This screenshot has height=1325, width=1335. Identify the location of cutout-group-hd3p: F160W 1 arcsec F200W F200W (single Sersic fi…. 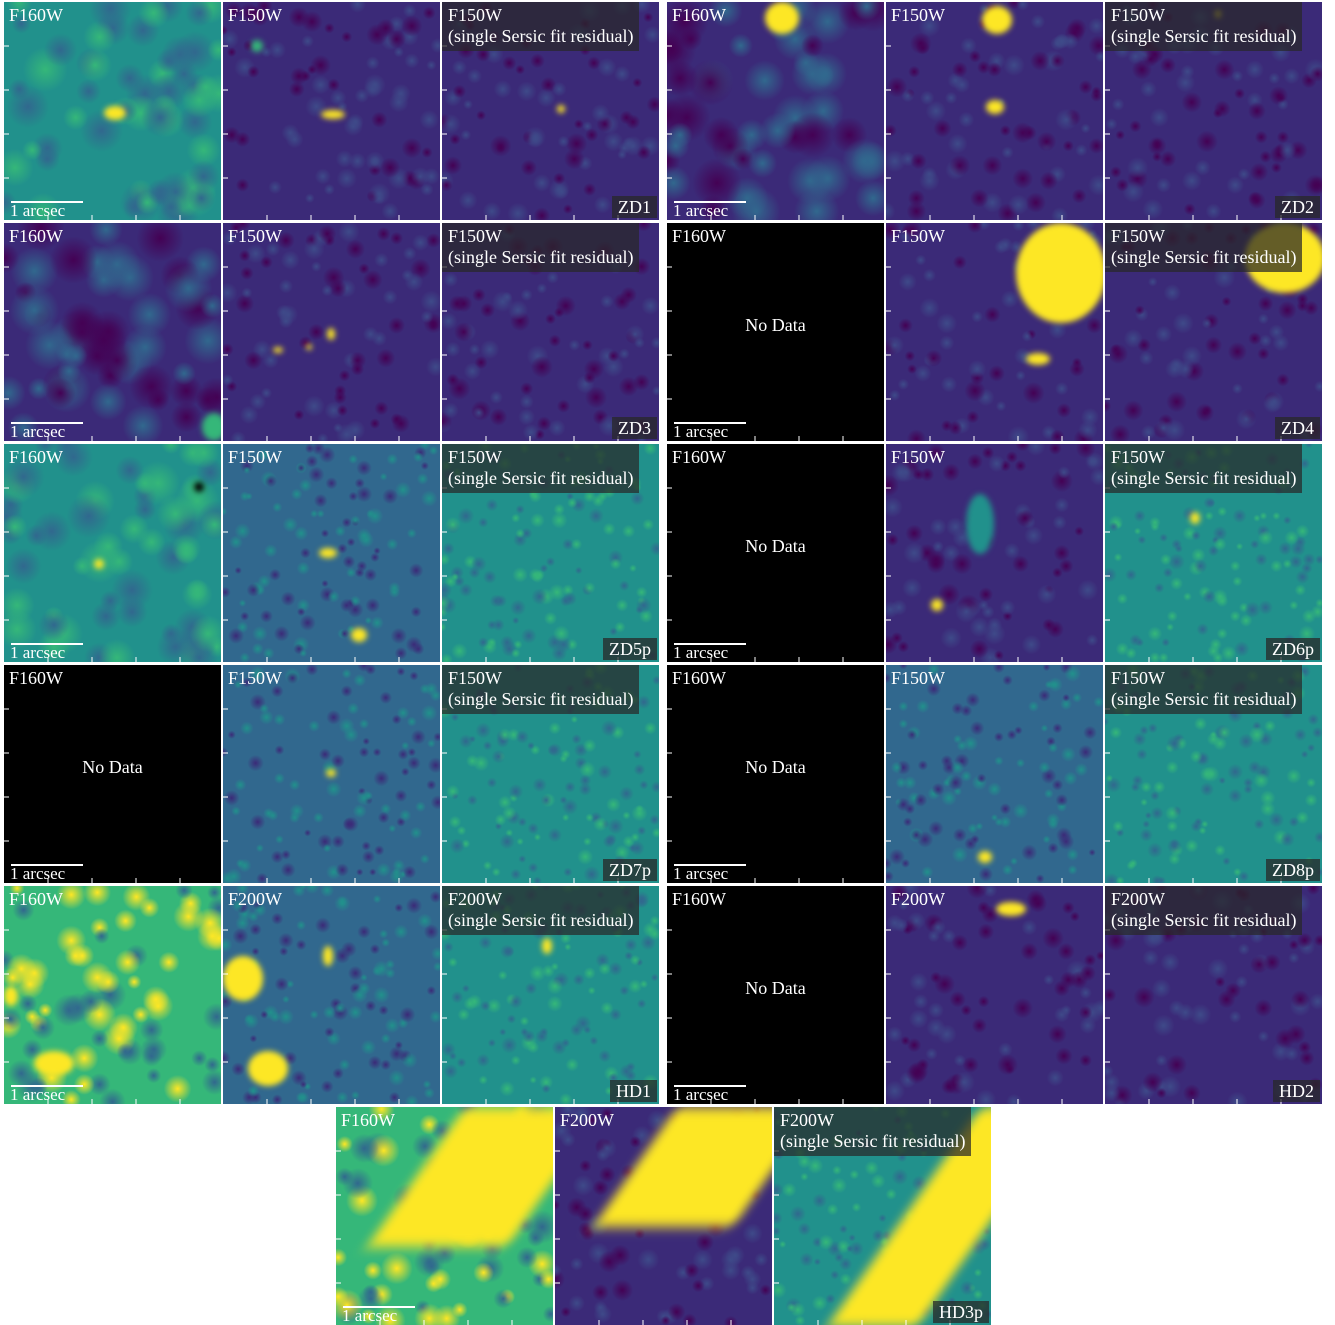
(663, 1216).